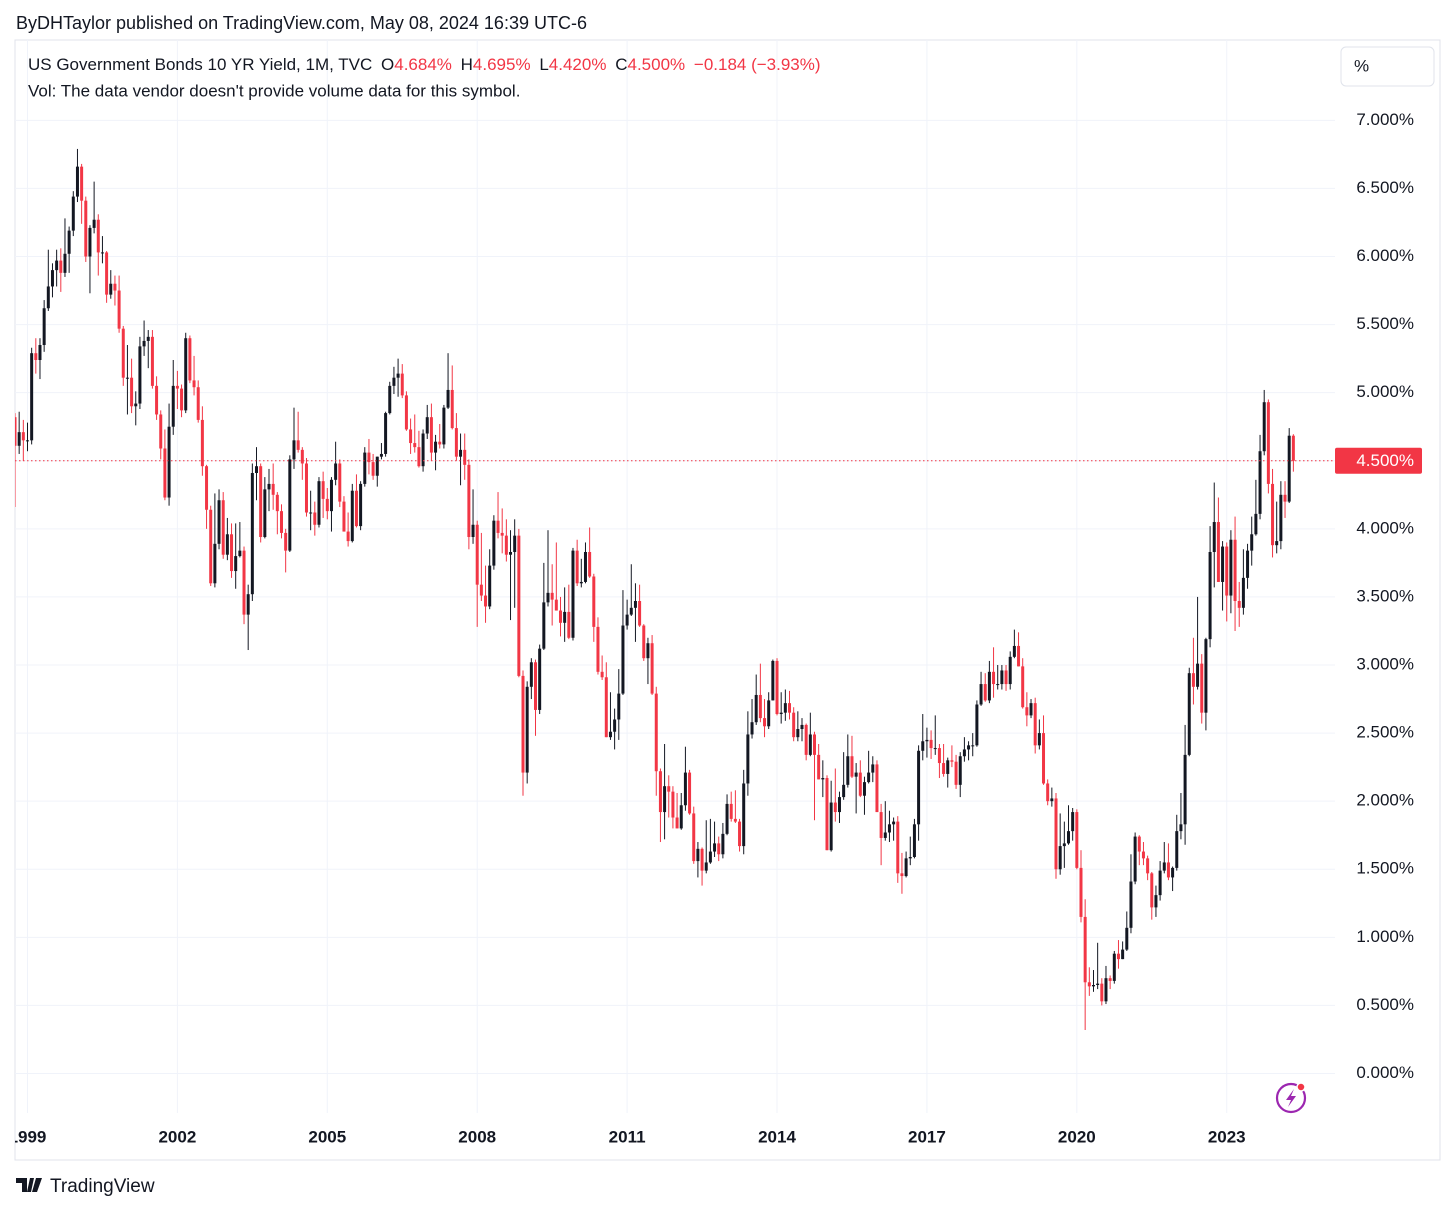  Describe the element at coordinates (1385, 868) in the screenshot. I see `y-tick-label: 1.500%` at that location.